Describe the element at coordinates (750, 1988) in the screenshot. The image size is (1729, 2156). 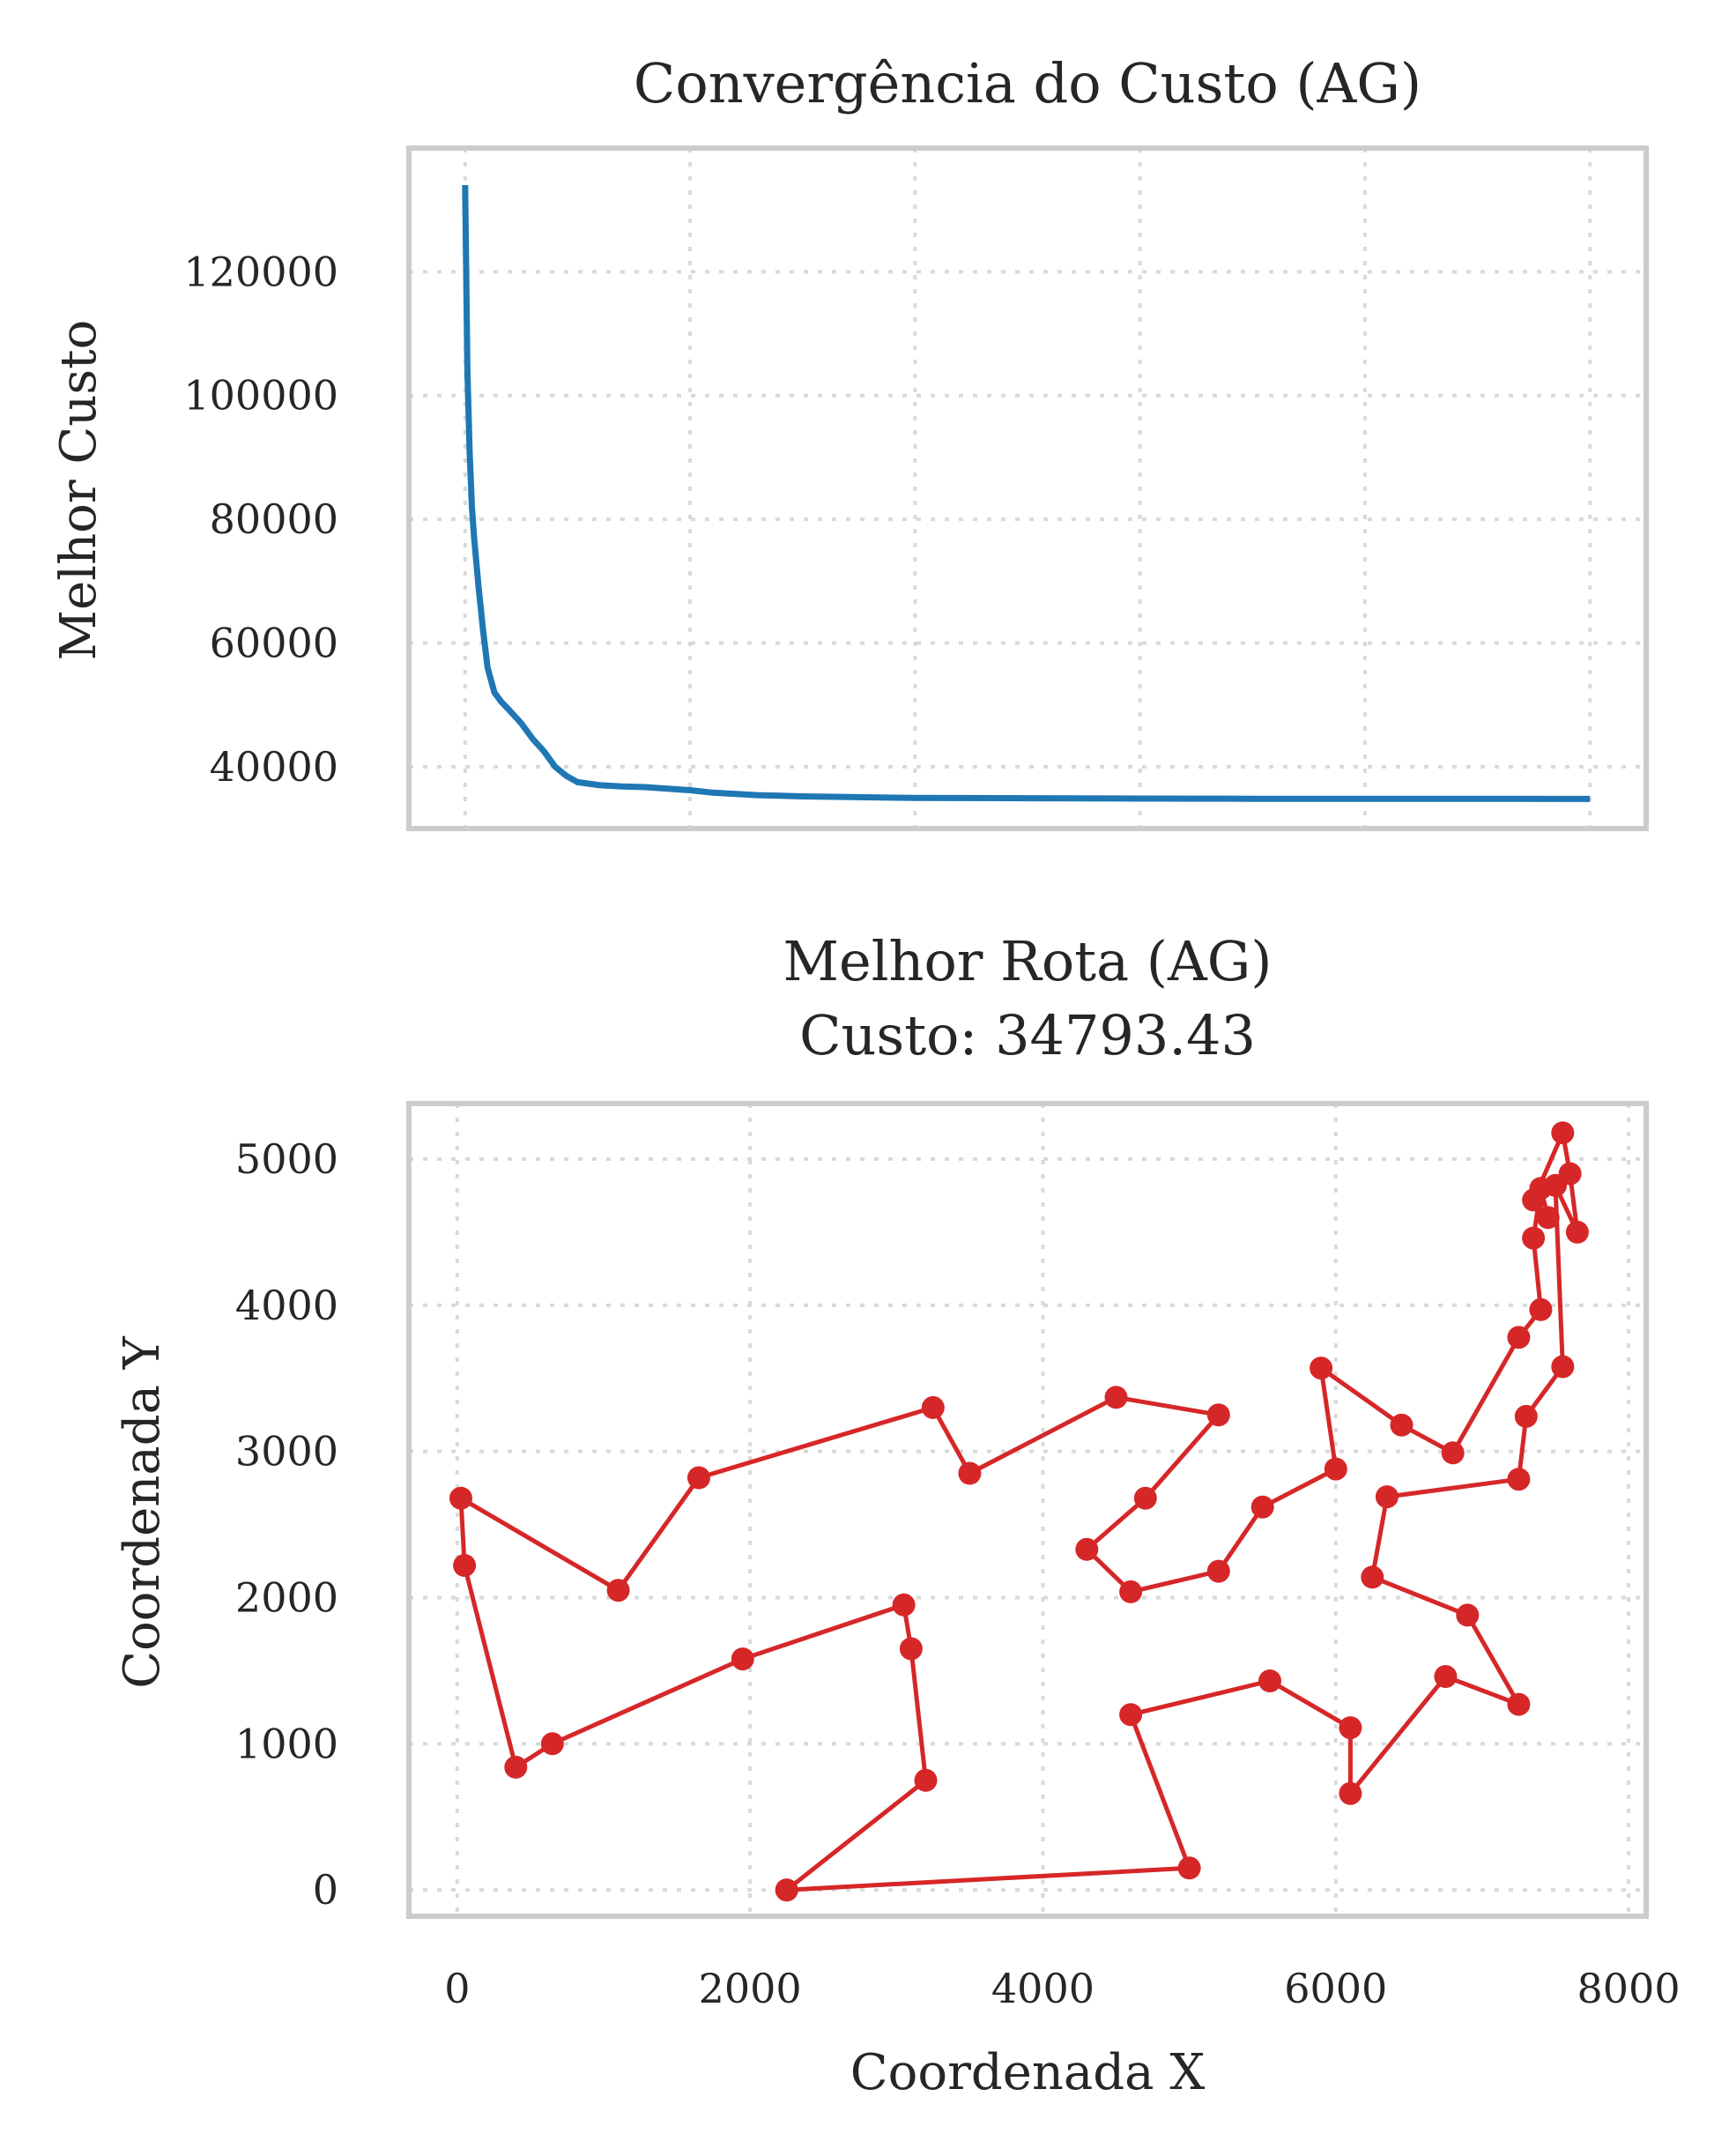
I see `route-x-tick-label: 2000` at that location.